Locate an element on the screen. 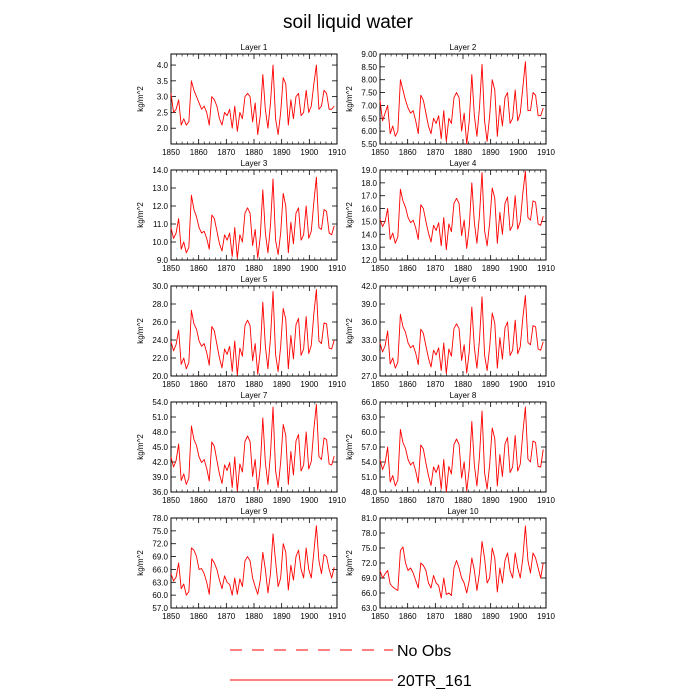 This screenshot has width=700, height=700. y-tick-label: 45.0 is located at coordinates (160, 447).